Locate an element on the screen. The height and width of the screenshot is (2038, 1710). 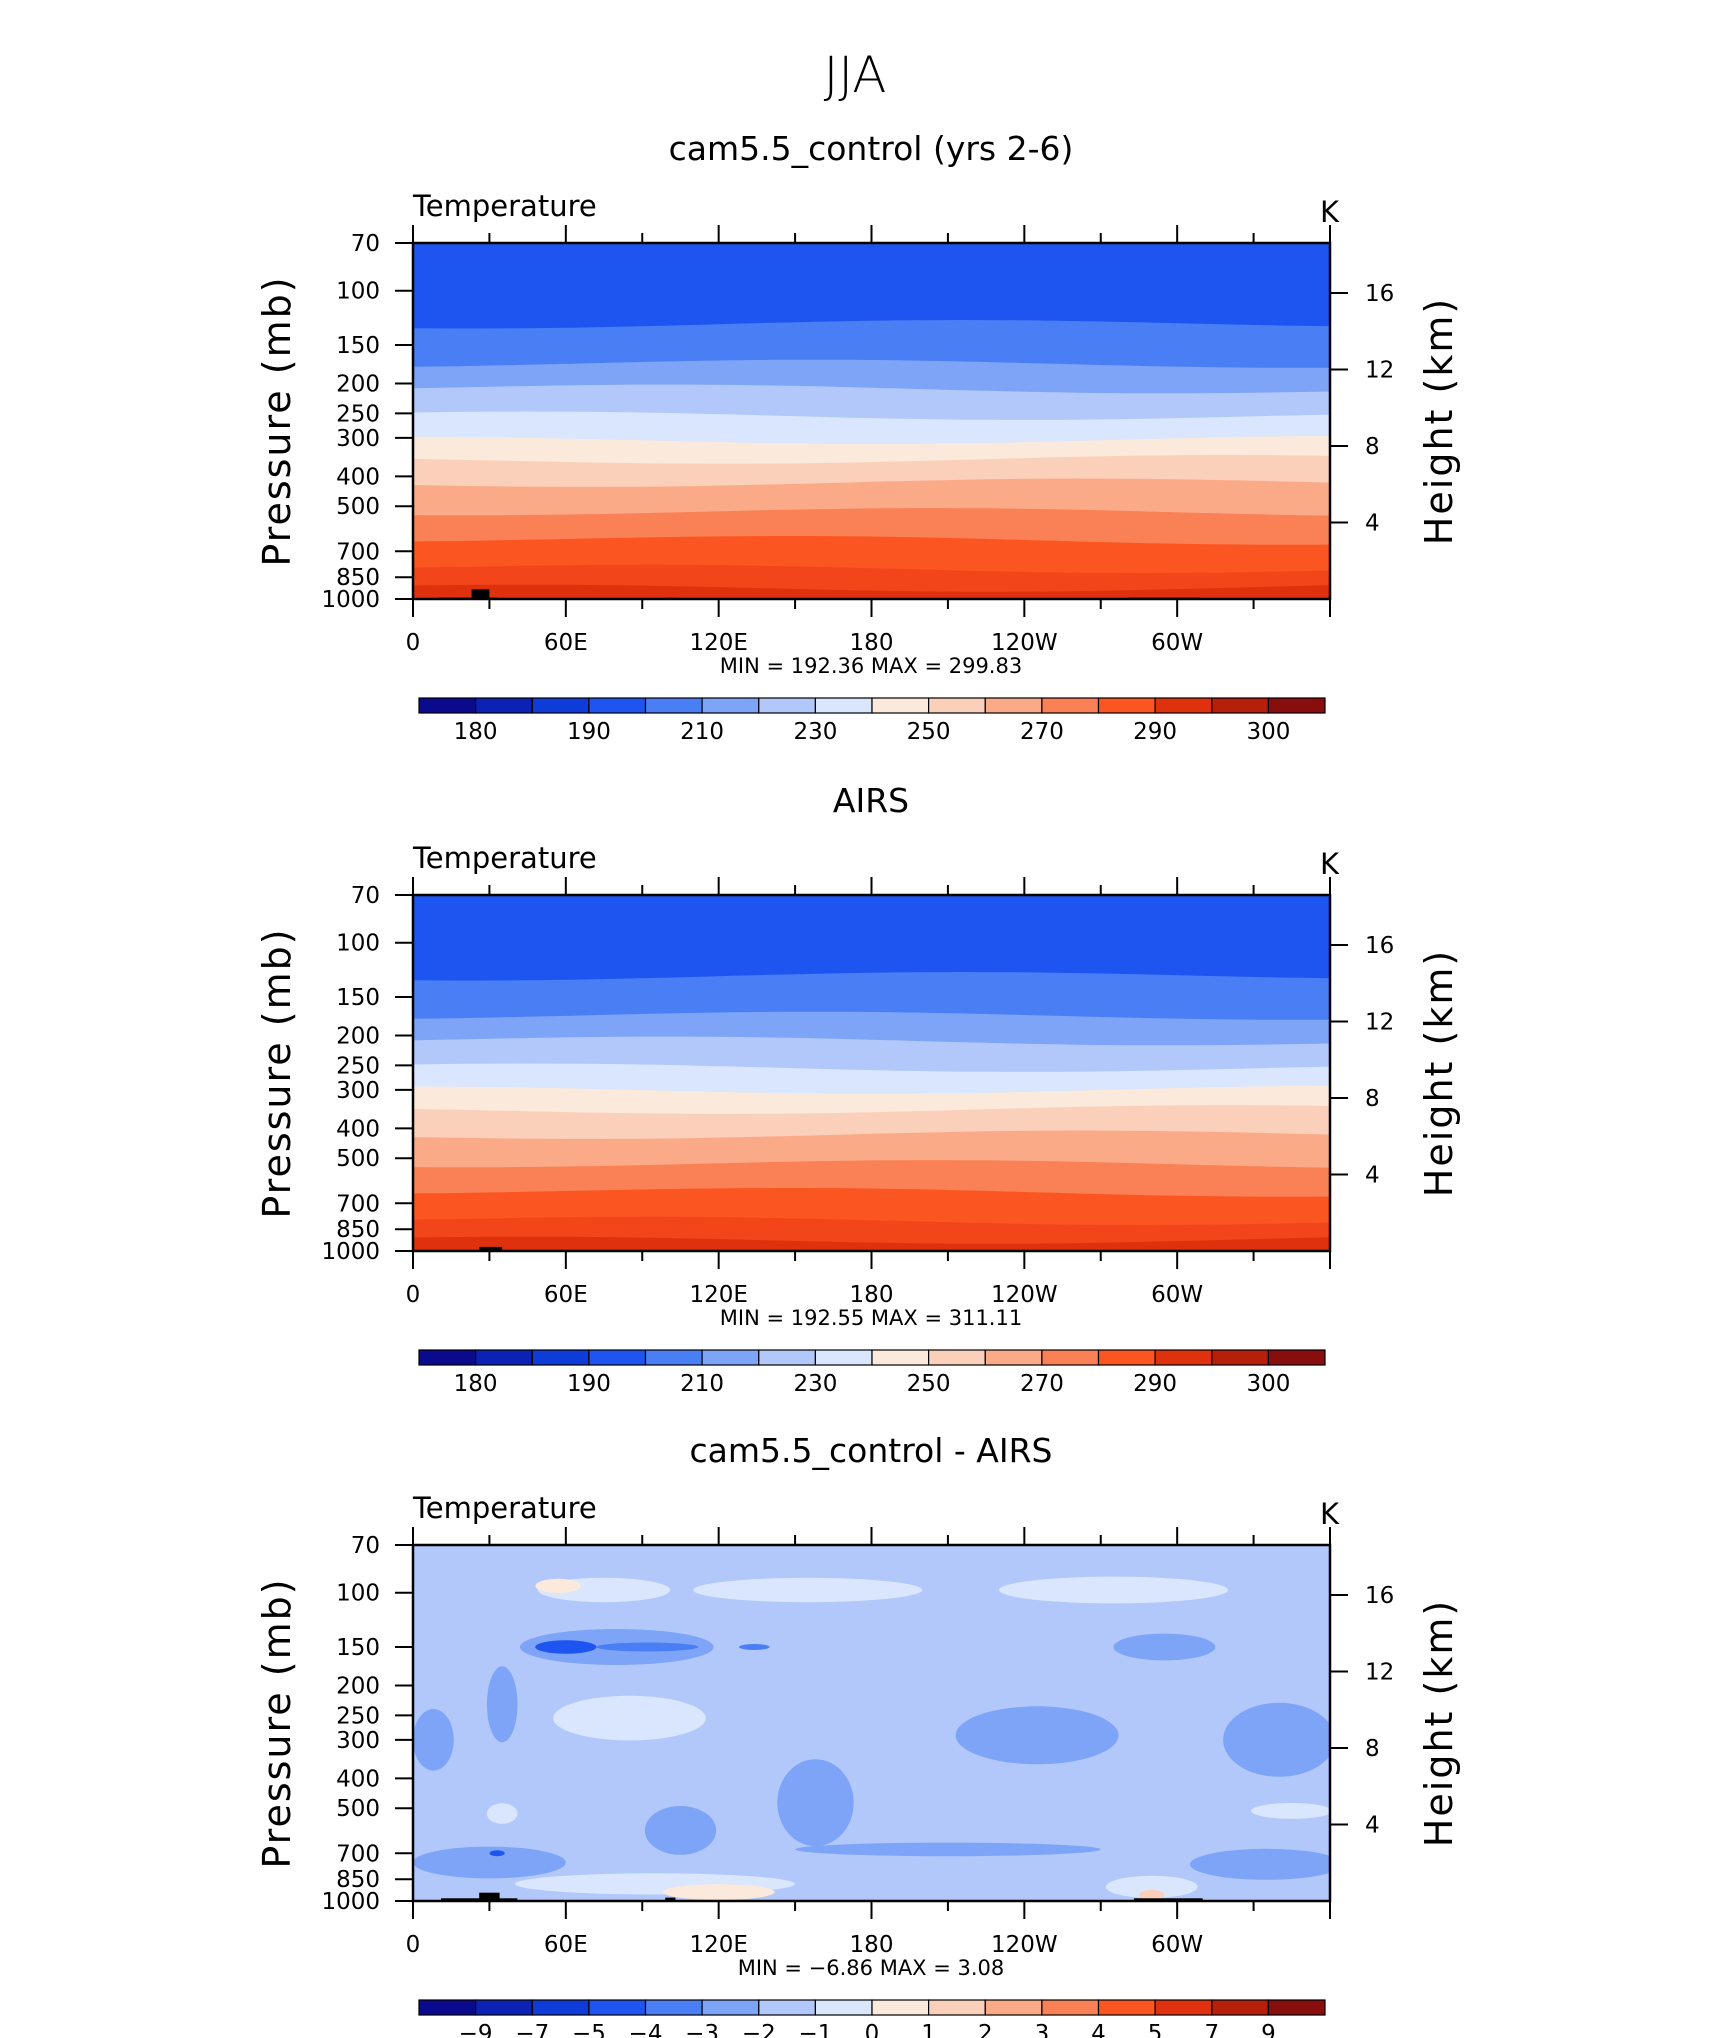
y-right-tick-label: 16 is located at coordinates (1379, 946).